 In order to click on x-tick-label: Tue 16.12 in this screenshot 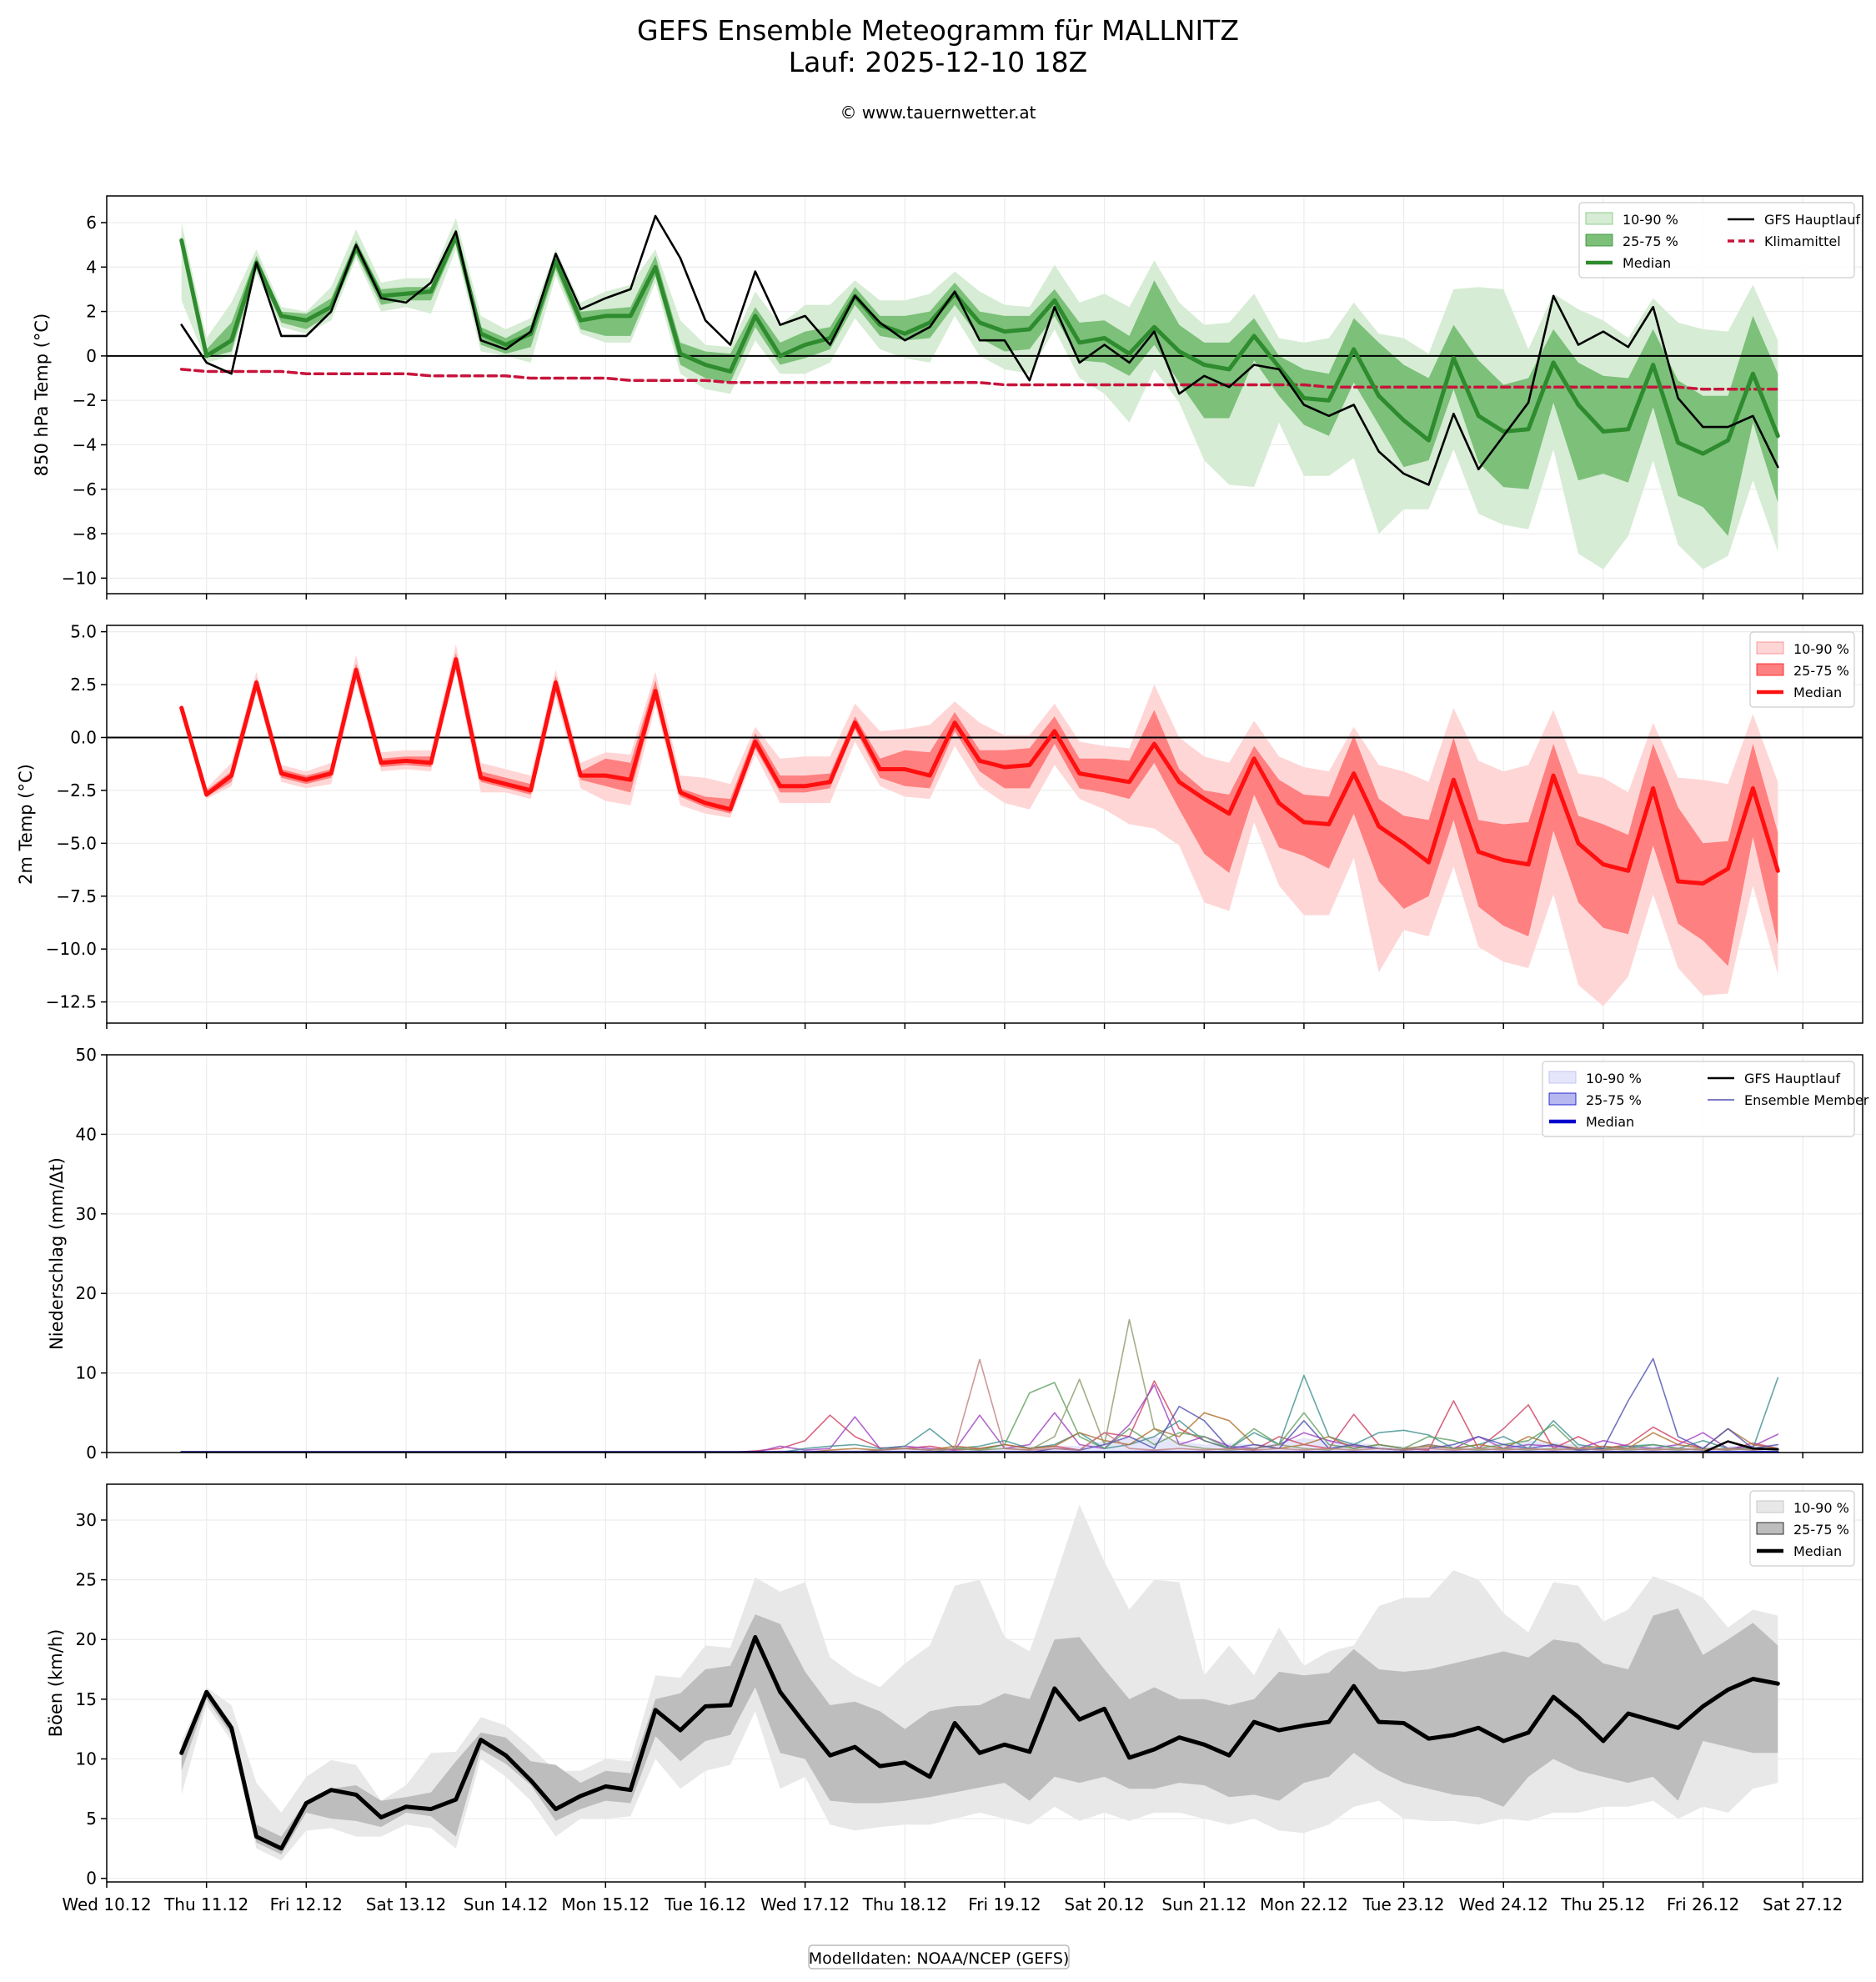, I will do `click(705, 1904)`.